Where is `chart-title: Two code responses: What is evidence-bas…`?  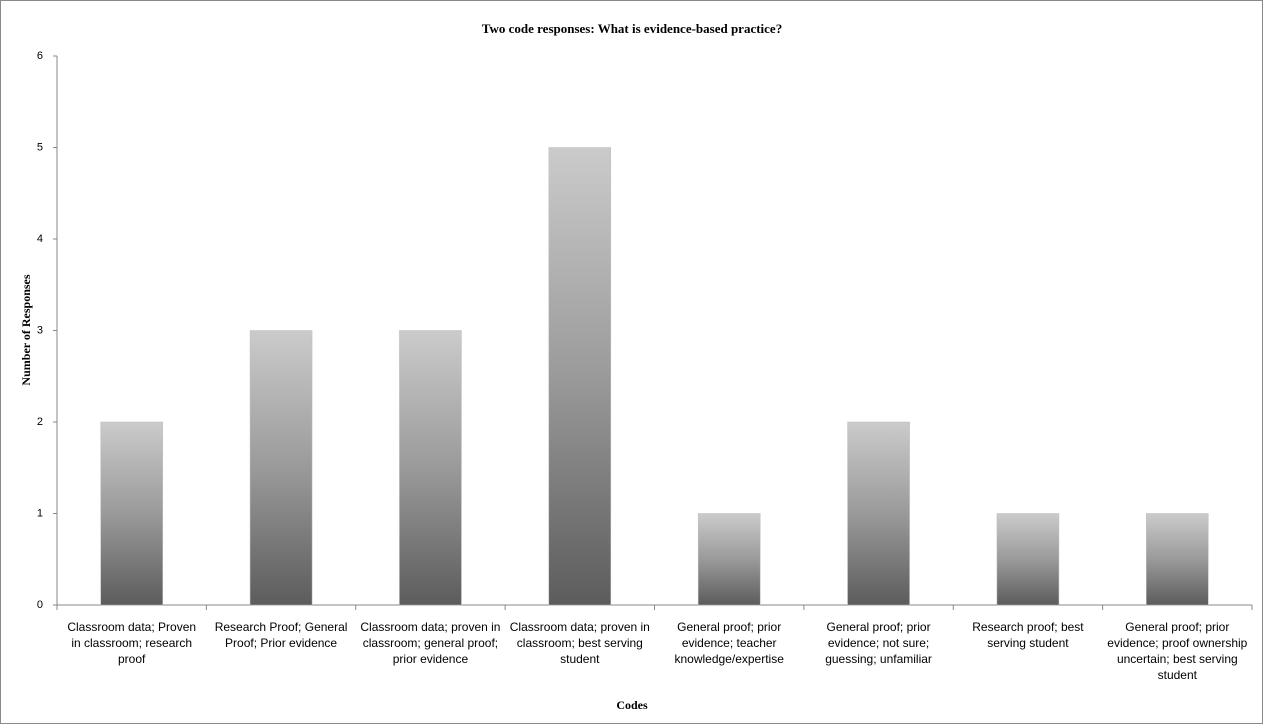
chart-title: Two code responses: What is evidence-bas… is located at coordinates (632, 28).